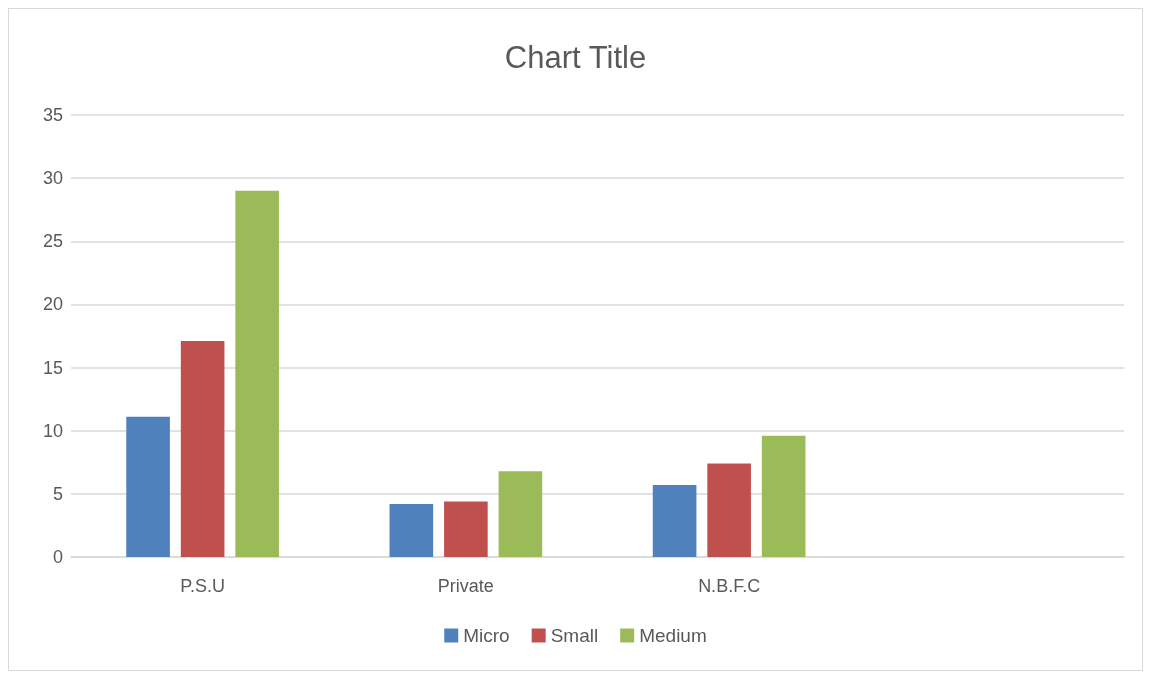 This screenshot has width=1149, height=677. I want to click on y-tick-label: 30, so click(52, 178).